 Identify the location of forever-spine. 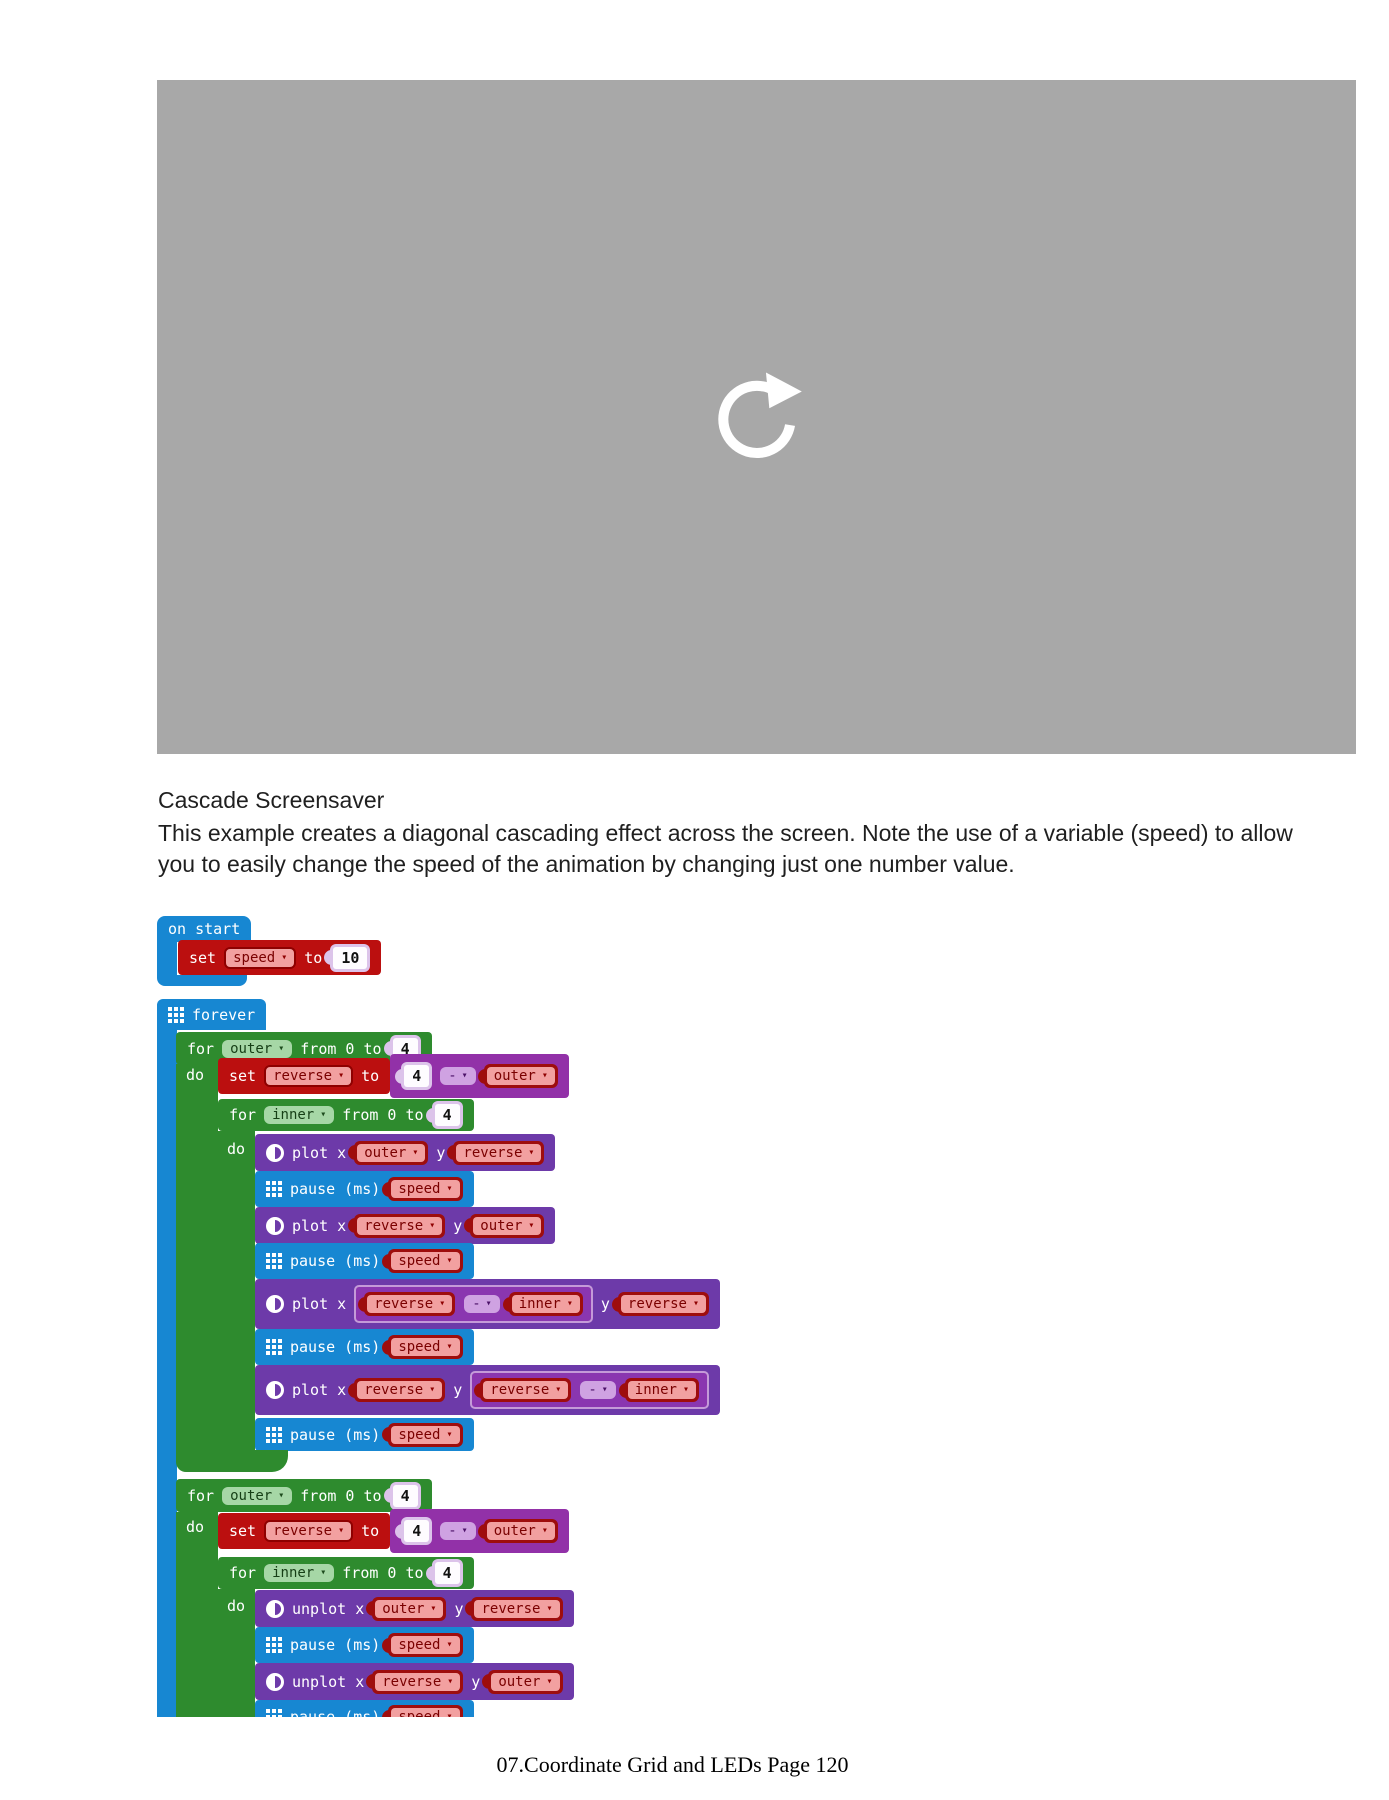
(167, 1373).